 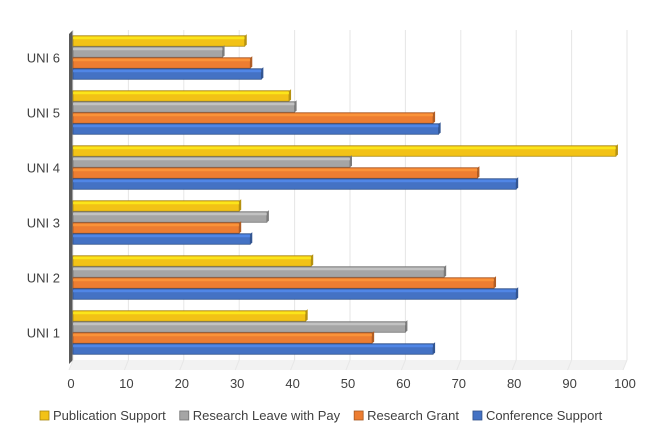 I want to click on legend-label: Research Grant, so click(x=413, y=415).